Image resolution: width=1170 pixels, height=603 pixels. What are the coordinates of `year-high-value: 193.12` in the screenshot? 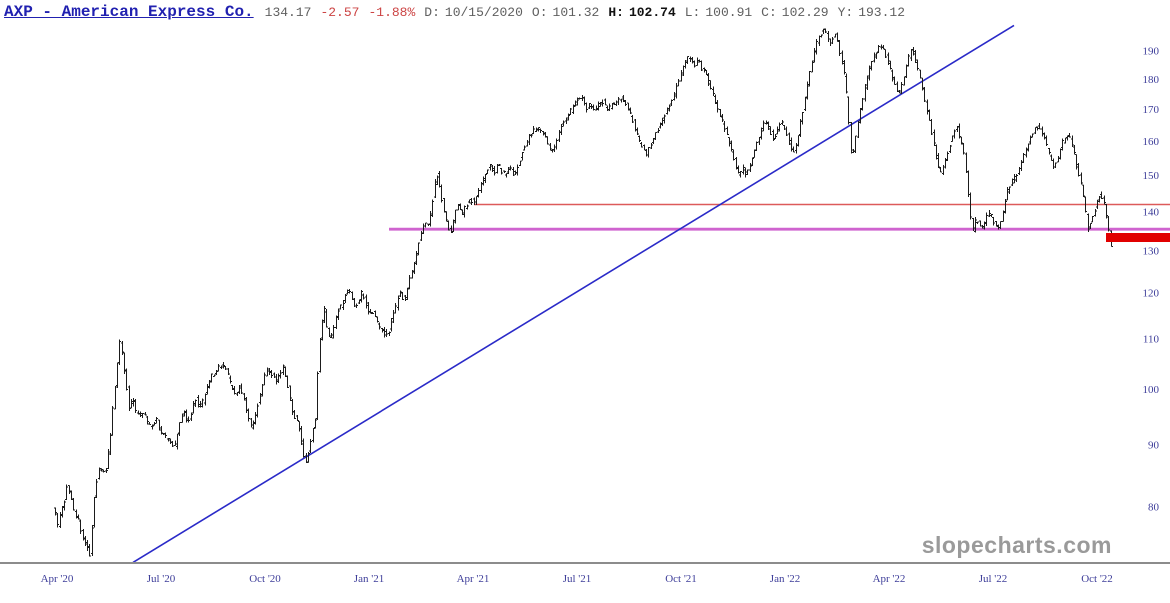 It's located at (882, 12).